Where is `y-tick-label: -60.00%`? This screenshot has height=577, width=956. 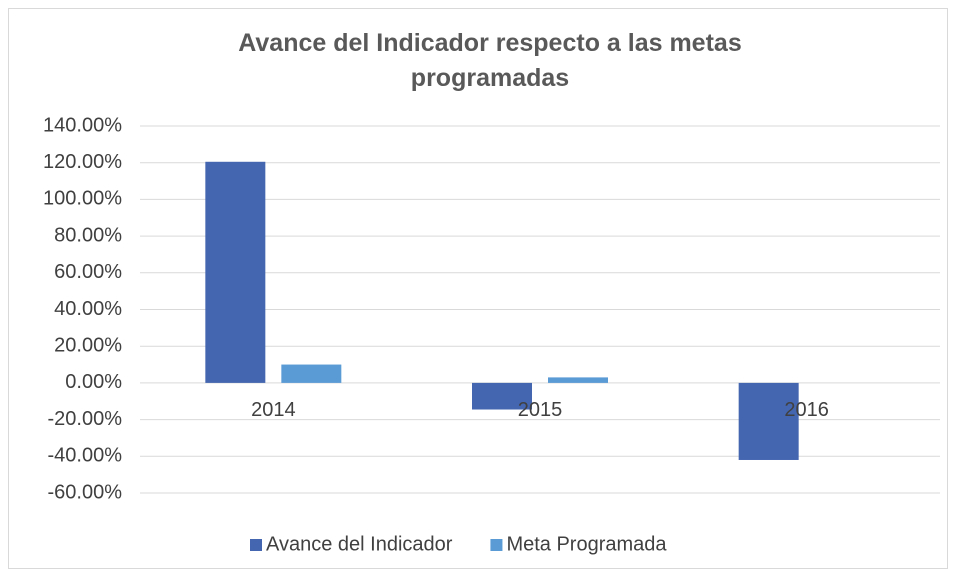 y-tick-label: -60.00% is located at coordinates (85, 492).